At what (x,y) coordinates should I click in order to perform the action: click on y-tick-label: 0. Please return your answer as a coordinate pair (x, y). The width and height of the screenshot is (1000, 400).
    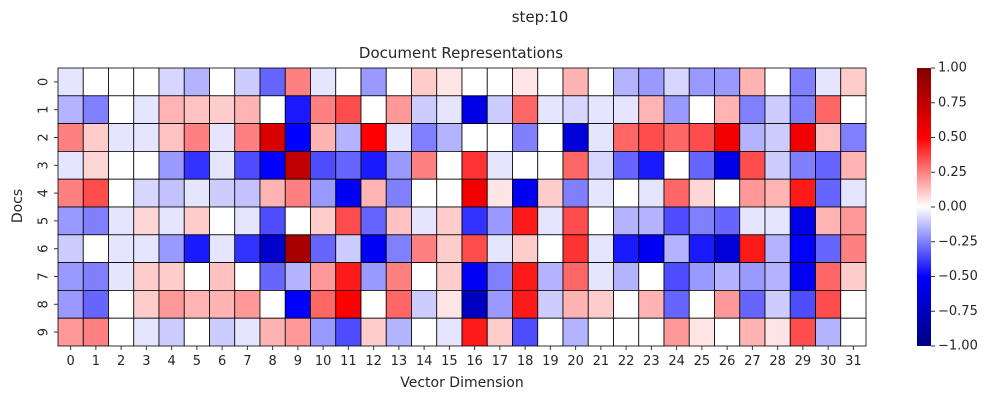
    Looking at the image, I should click on (44, 82).